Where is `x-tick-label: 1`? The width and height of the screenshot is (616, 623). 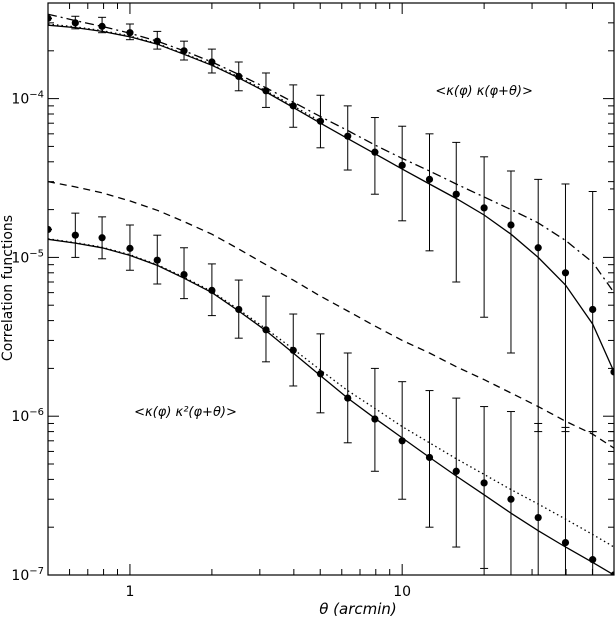
x-tick-label: 1 is located at coordinates (129, 592).